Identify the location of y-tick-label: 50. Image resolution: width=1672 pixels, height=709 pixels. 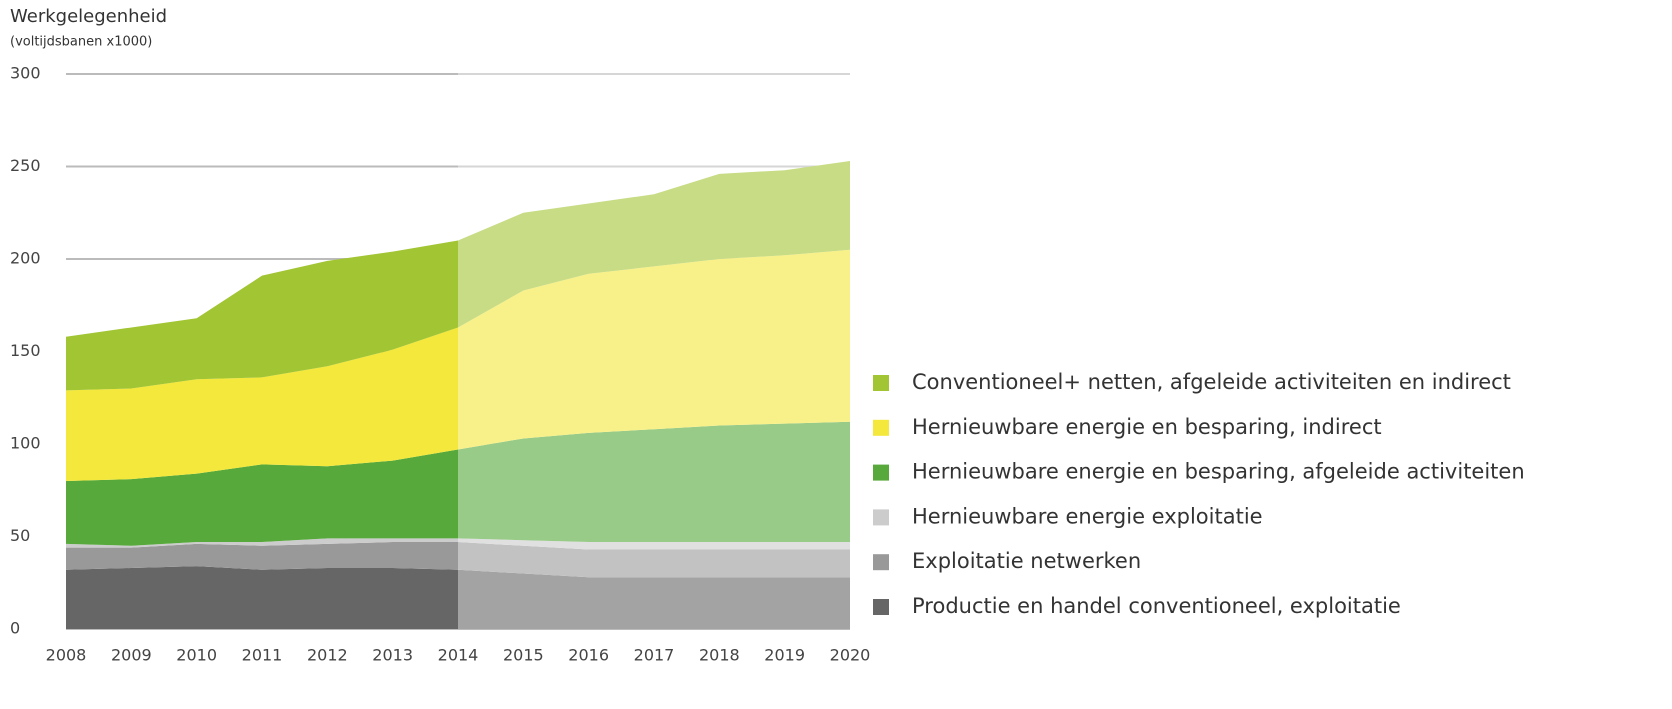
(20, 535).